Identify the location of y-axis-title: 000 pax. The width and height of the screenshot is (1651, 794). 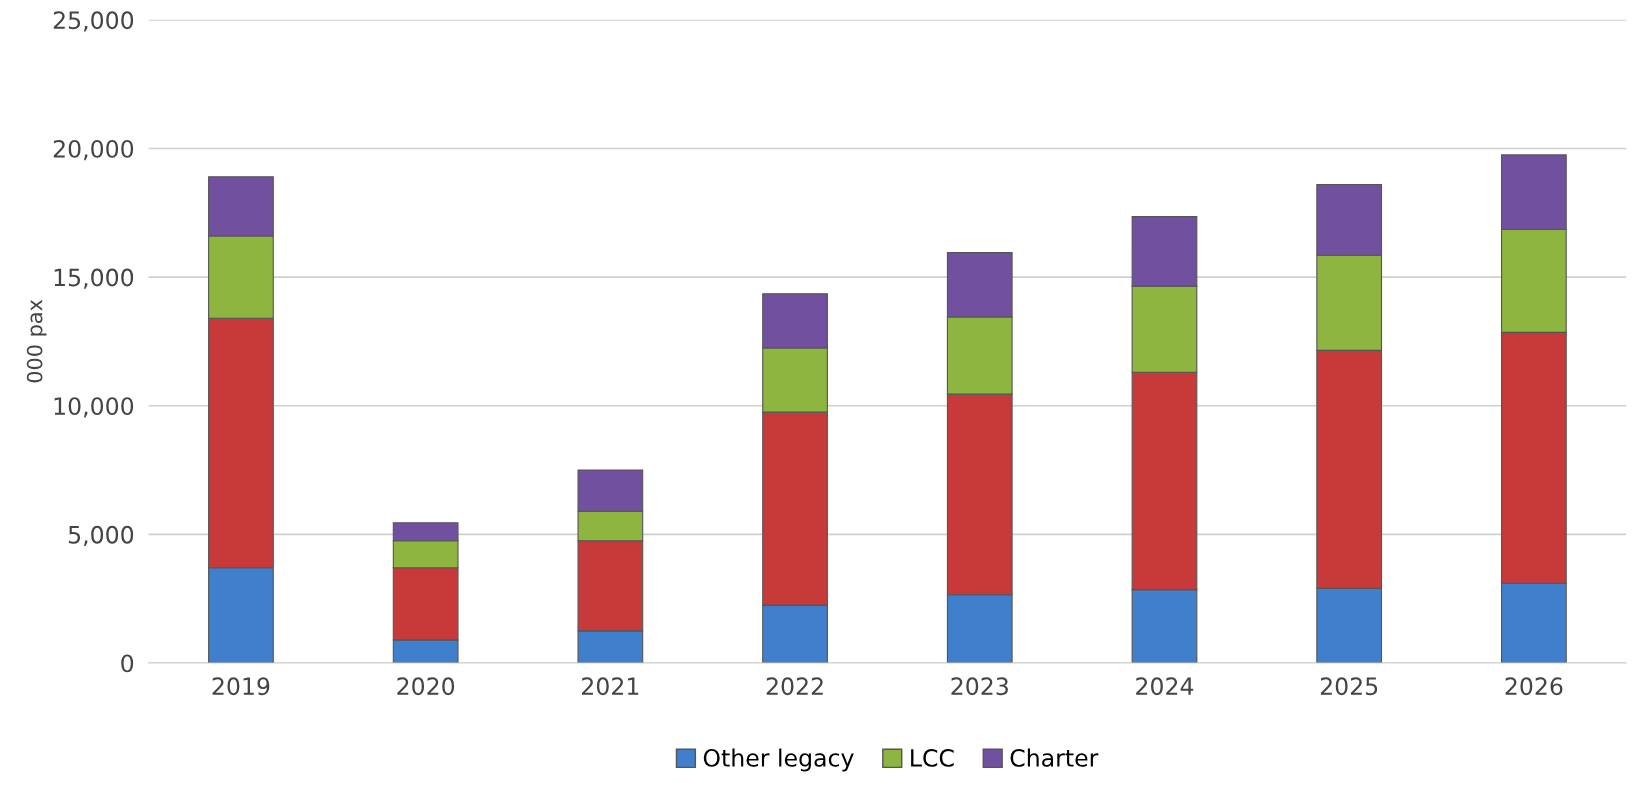
(36, 341).